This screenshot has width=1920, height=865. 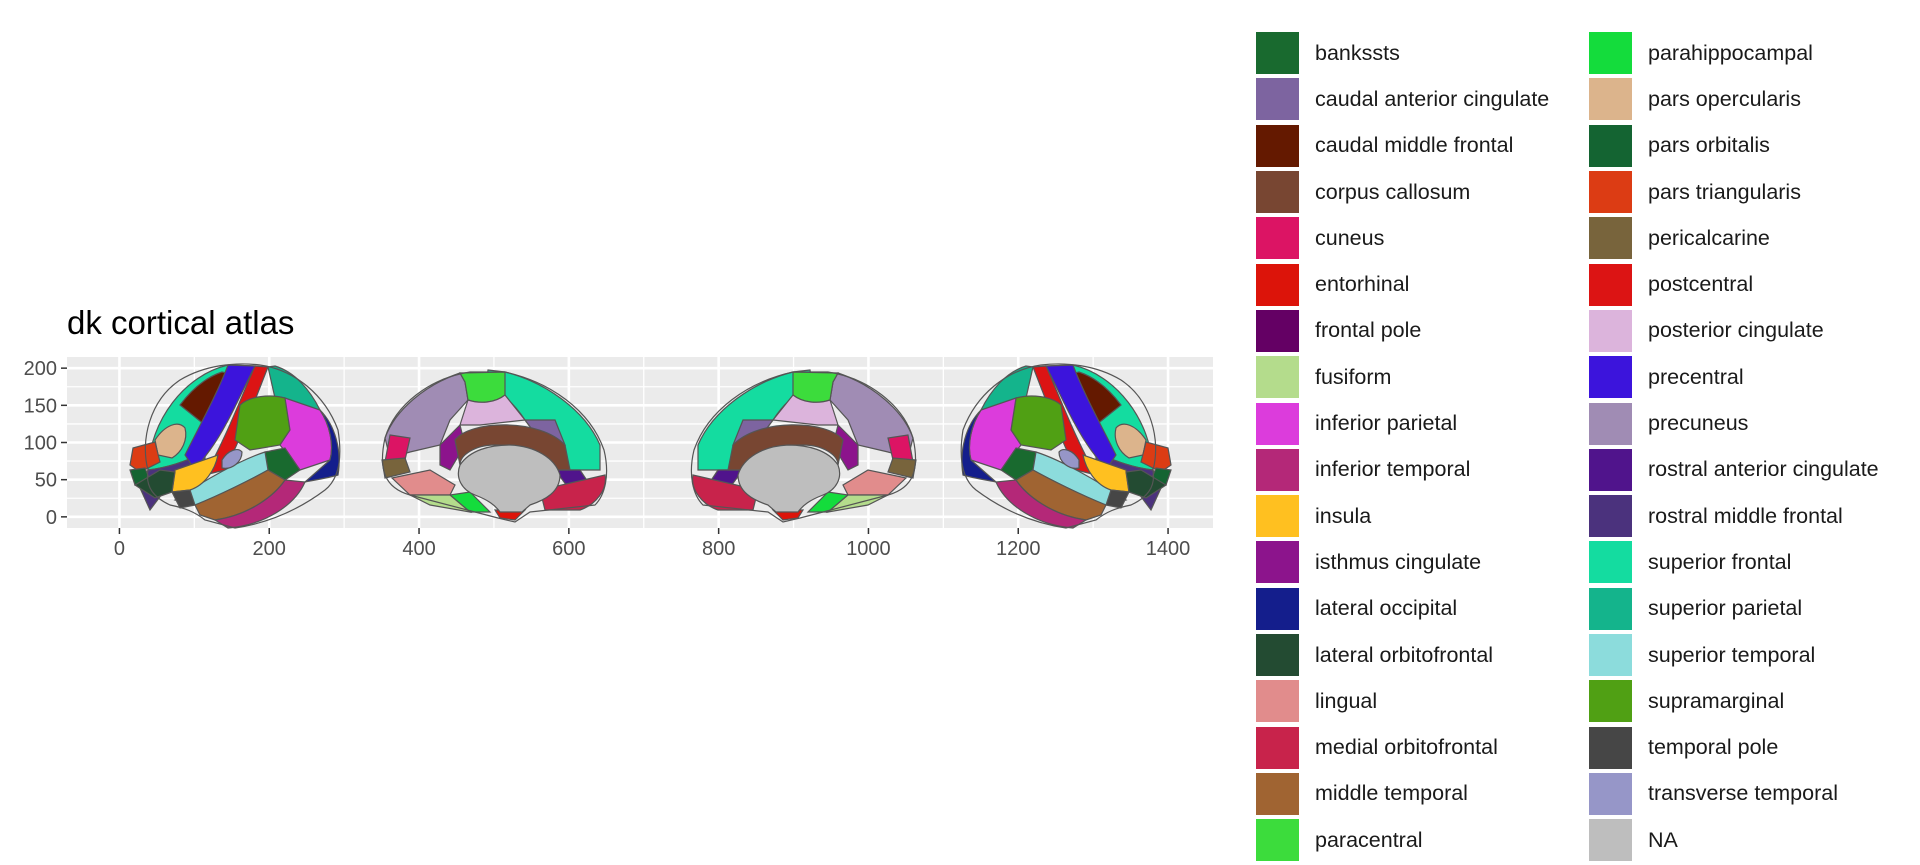 What do you see at coordinates (262, 423) in the screenshot?
I see `region-supramarginal` at bounding box center [262, 423].